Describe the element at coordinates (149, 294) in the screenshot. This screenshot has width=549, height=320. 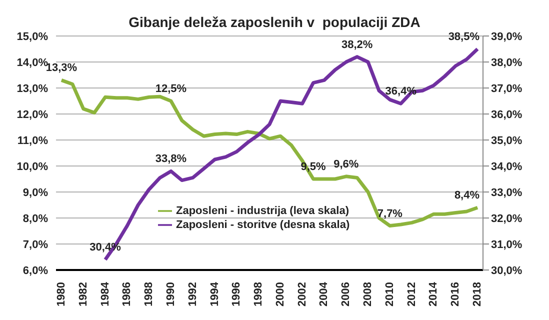
I see `x-tick-label: 1988` at that location.